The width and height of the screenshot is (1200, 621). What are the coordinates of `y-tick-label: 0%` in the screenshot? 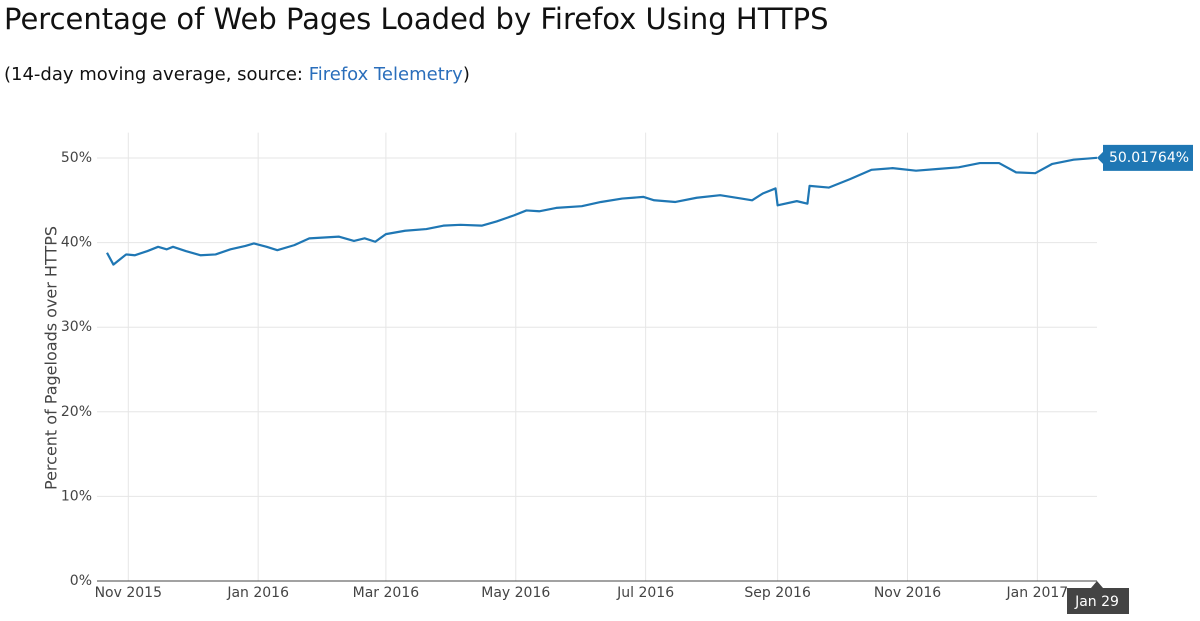 It's located at (81, 581).